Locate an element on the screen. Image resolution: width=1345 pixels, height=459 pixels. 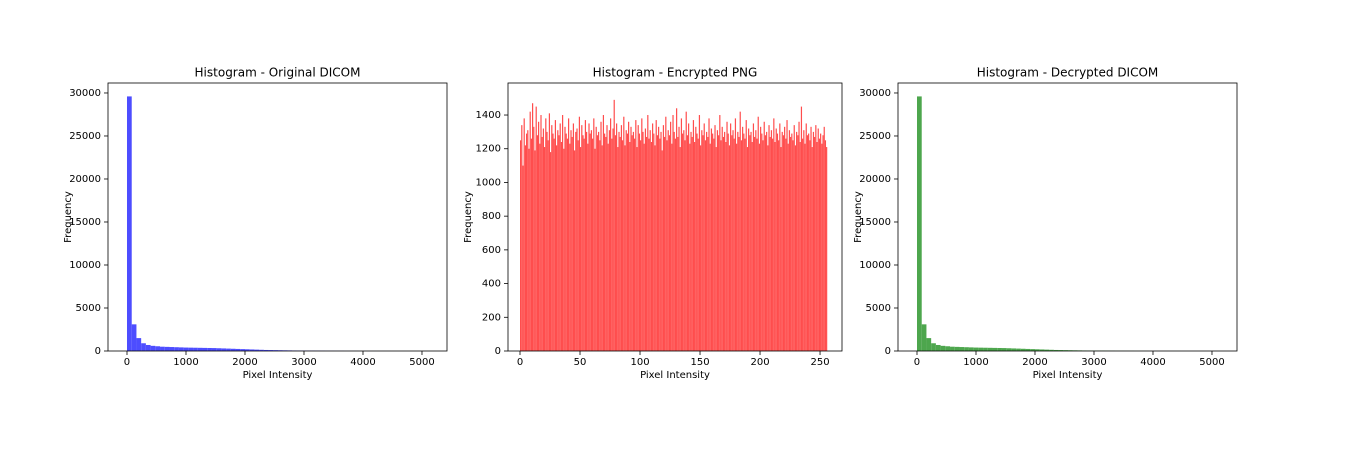
y-tick-label: 5000 is located at coordinates (88, 308).